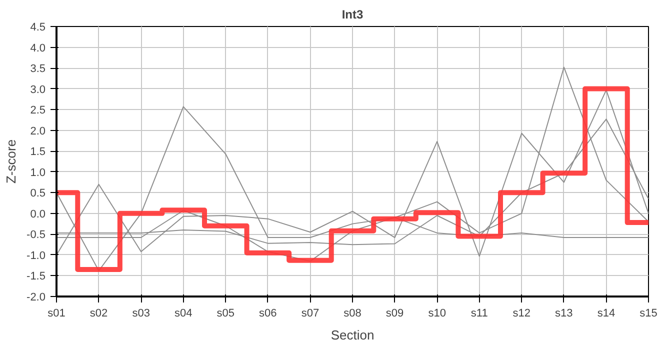  I want to click on x-tick-label: s11, so click(479, 314).